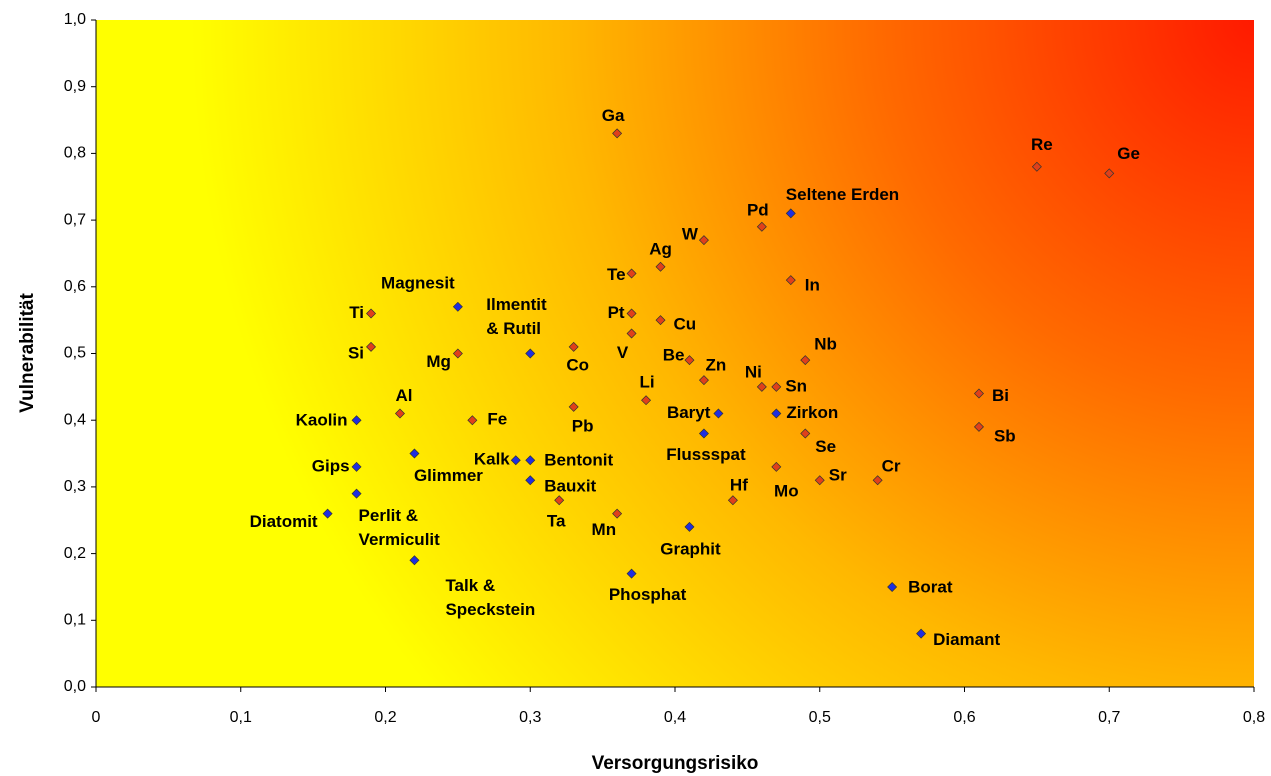  I want to click on x-tick-label: 0, so click(96, 717).